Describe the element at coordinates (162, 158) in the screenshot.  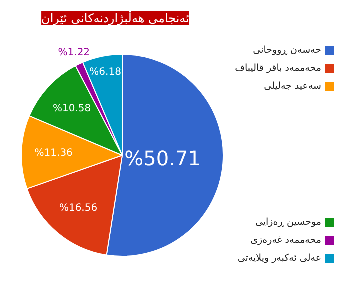
I see `data-label: %50.71` at that location.